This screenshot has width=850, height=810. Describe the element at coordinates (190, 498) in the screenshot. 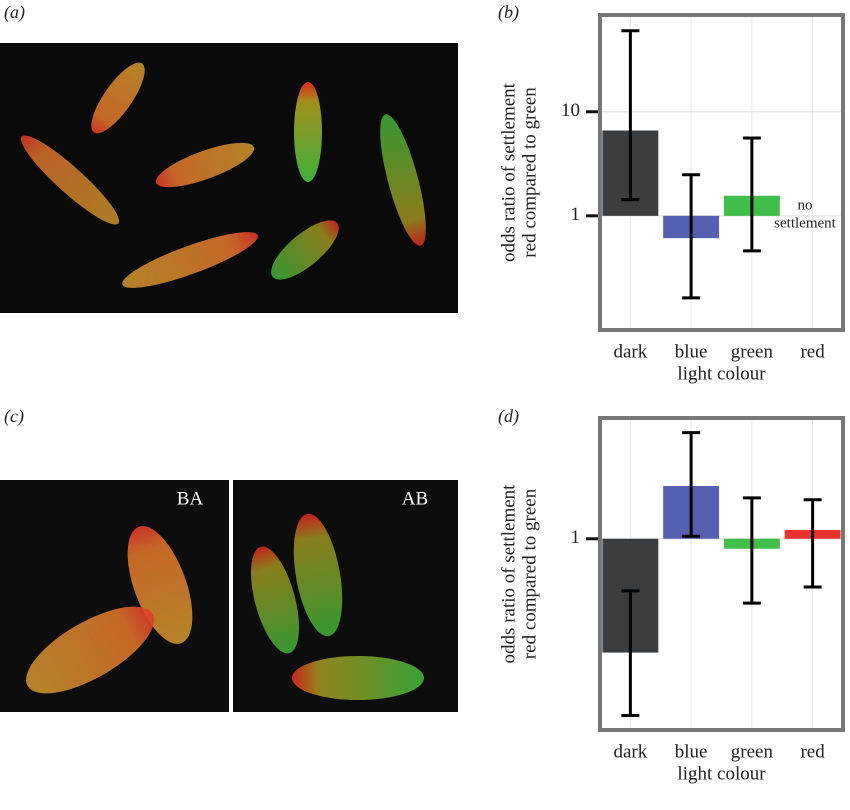

I see `image-label: BA` at that location.